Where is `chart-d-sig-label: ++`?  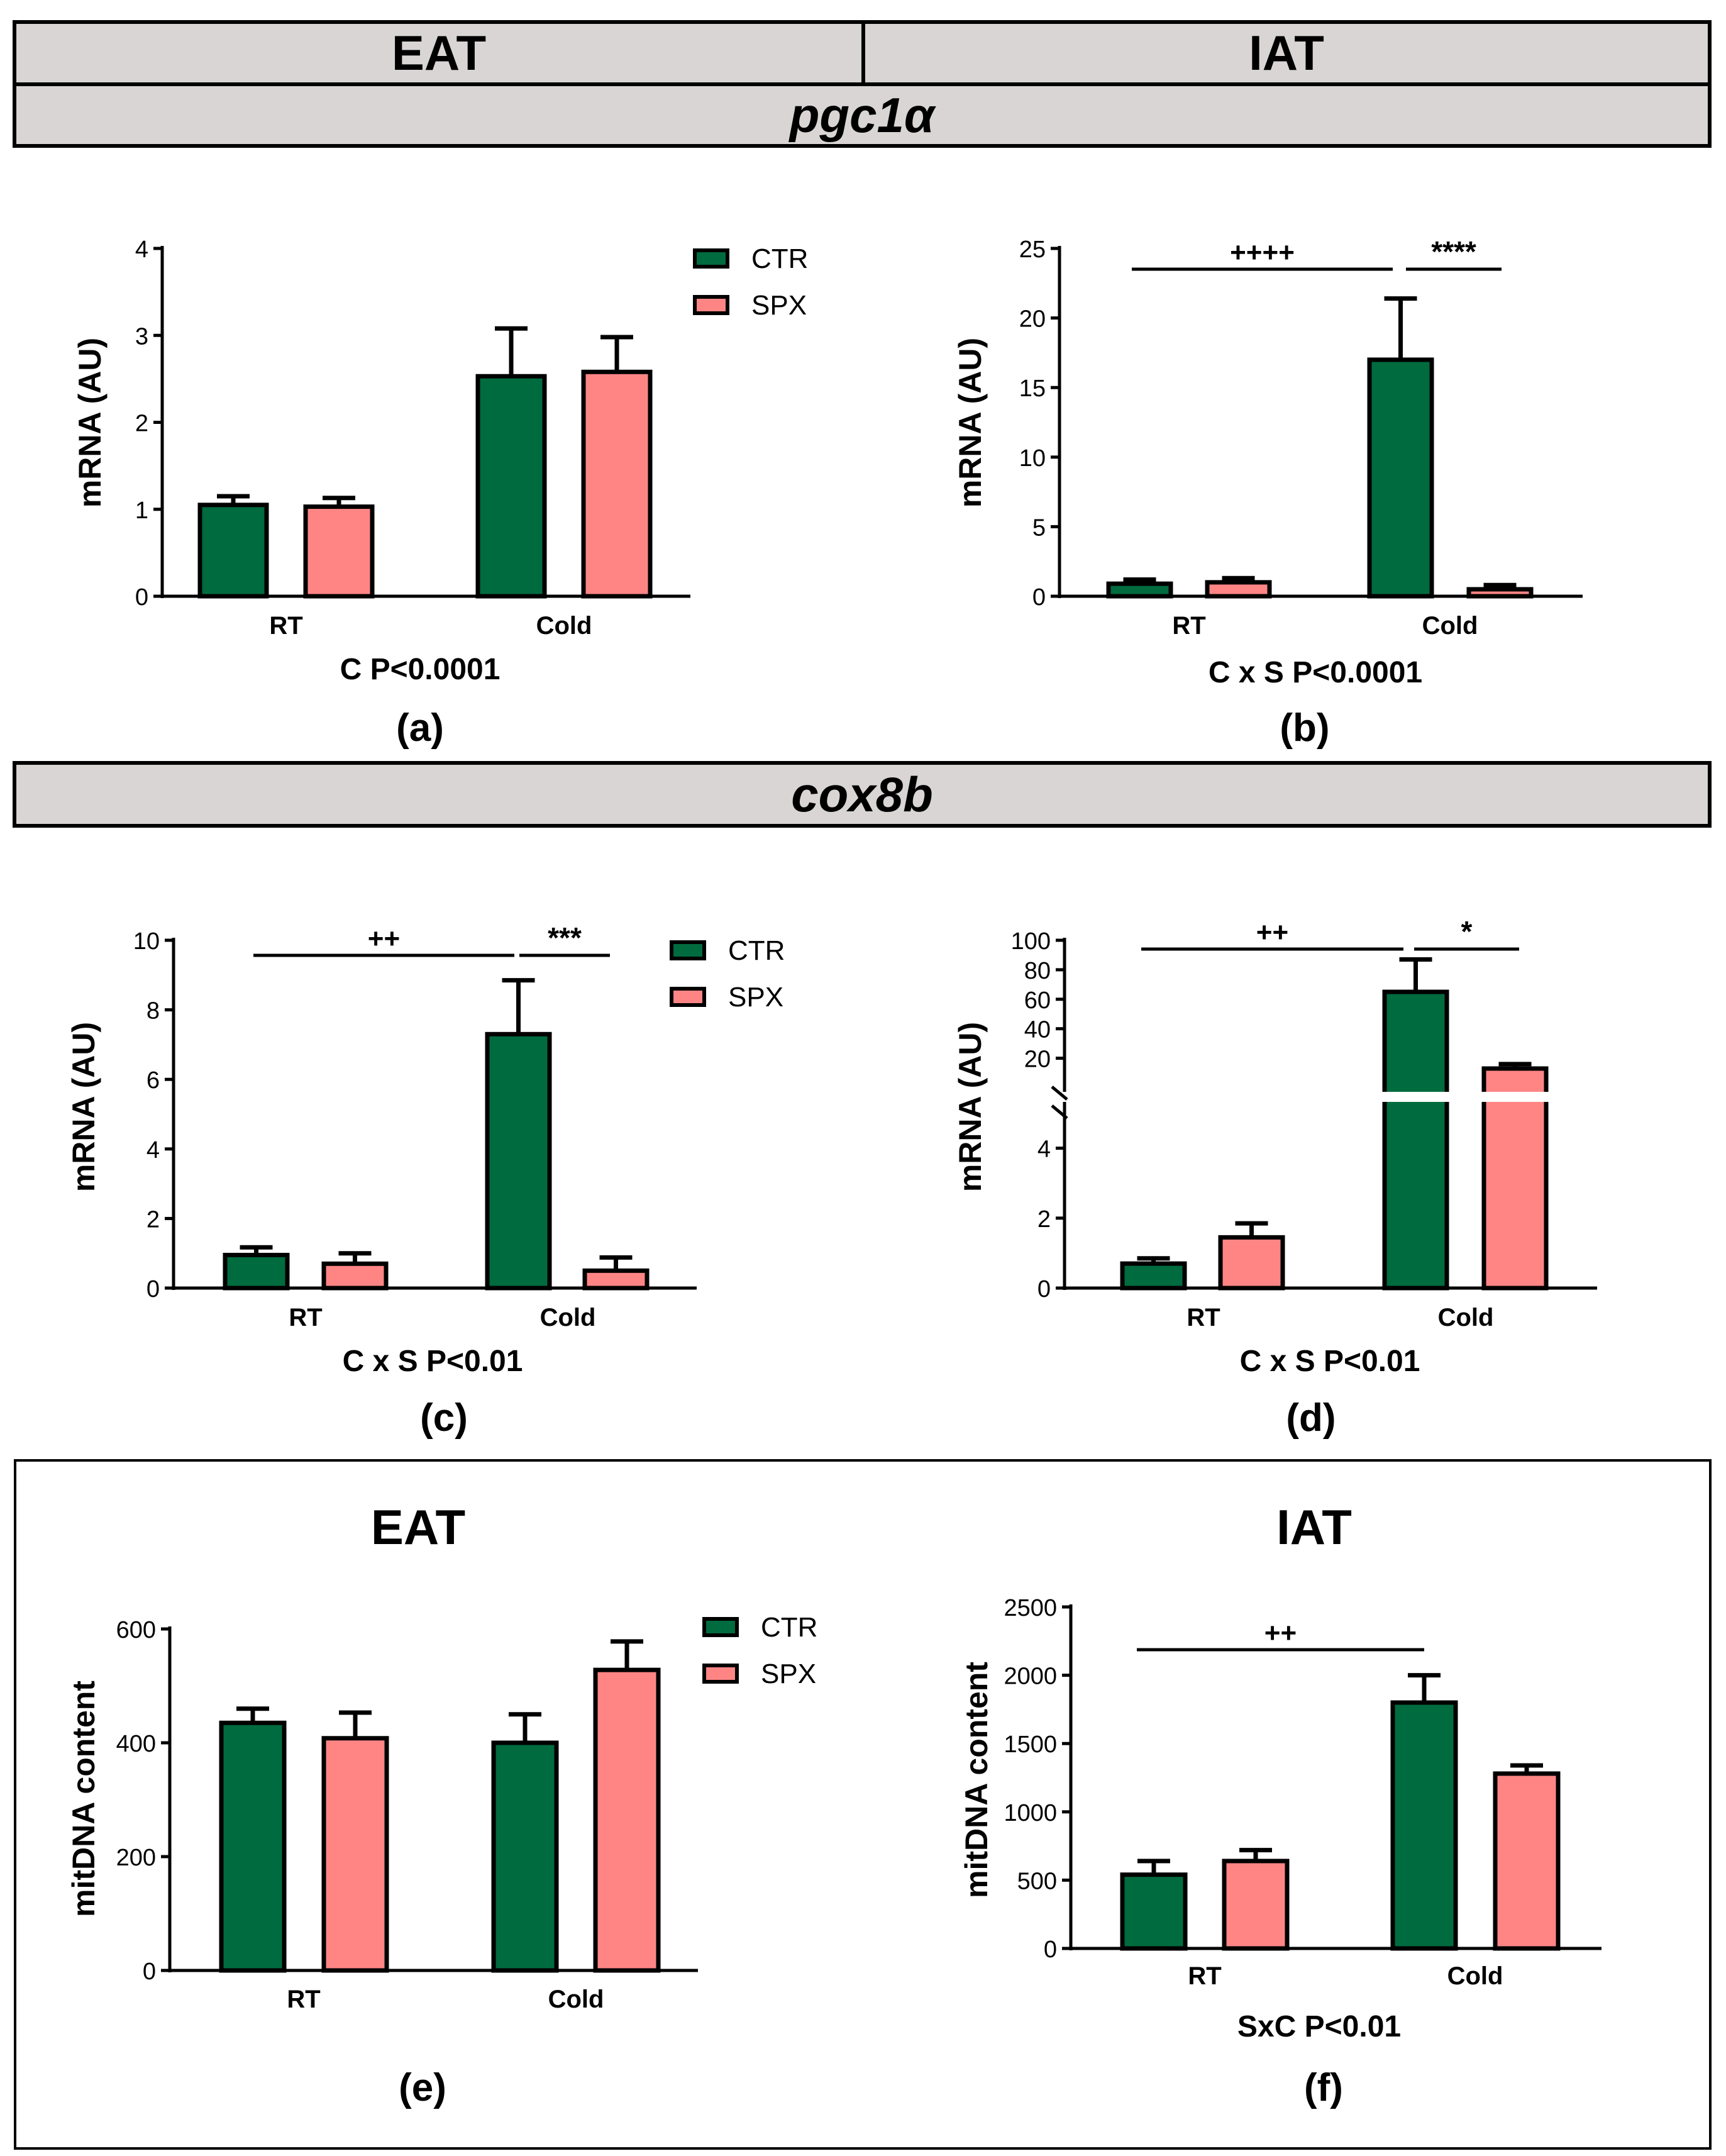
chart-d-sig-label: ++ is located at coordinates (1272, 932).